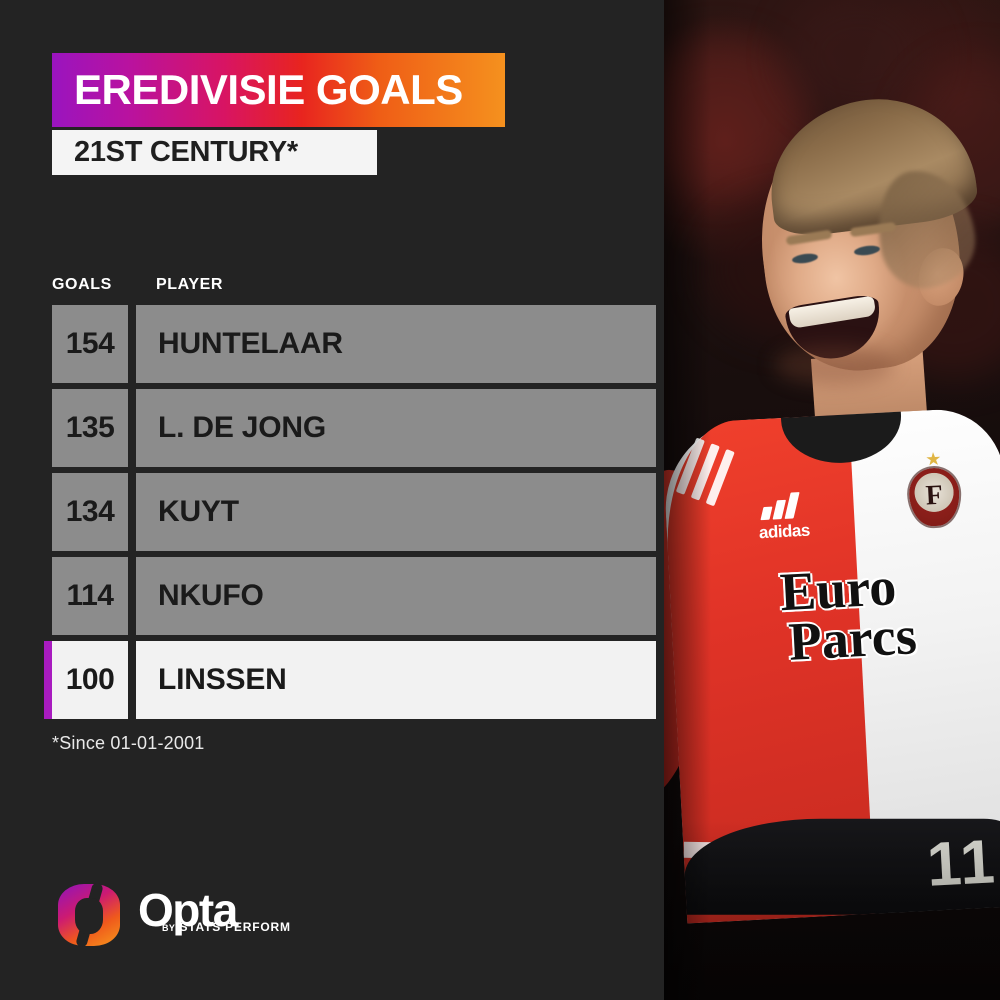  Describe the element at coordinates (190, 284) in the screenshot. I see `column-header-player: PLAYER` at that location.